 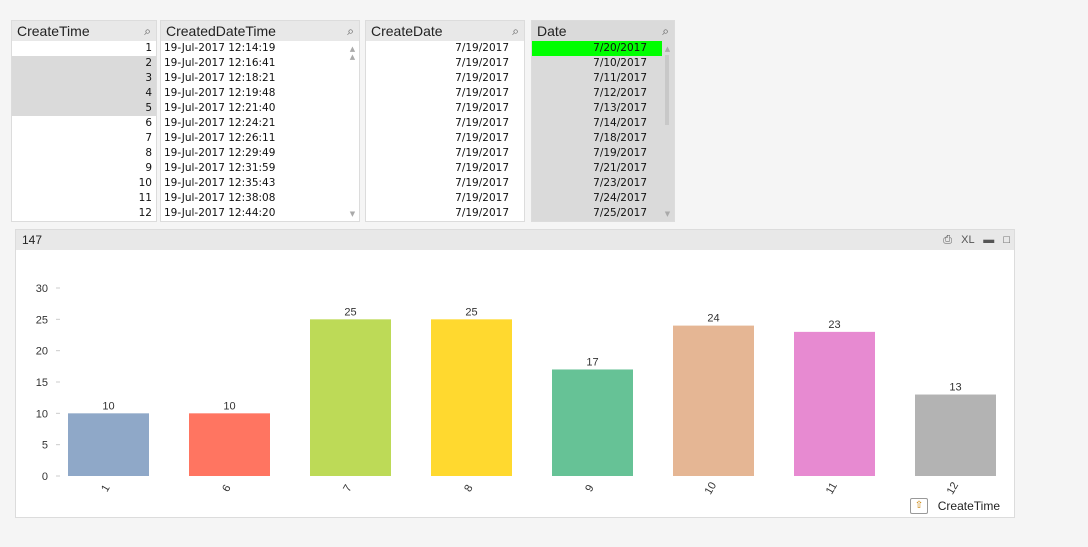 What do you see at coordinates (589, 488) in the screenshot?
I see `x-tick-label: 9` at bounding box center [589, 488].